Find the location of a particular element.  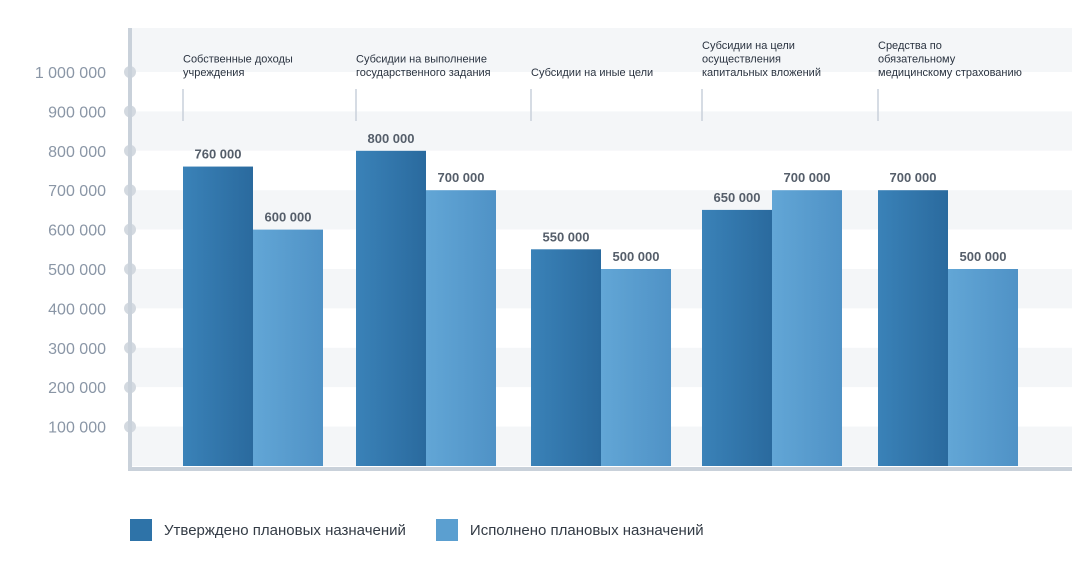

y-tick-label: 1 000 000 is located at coordinates (70, 73).